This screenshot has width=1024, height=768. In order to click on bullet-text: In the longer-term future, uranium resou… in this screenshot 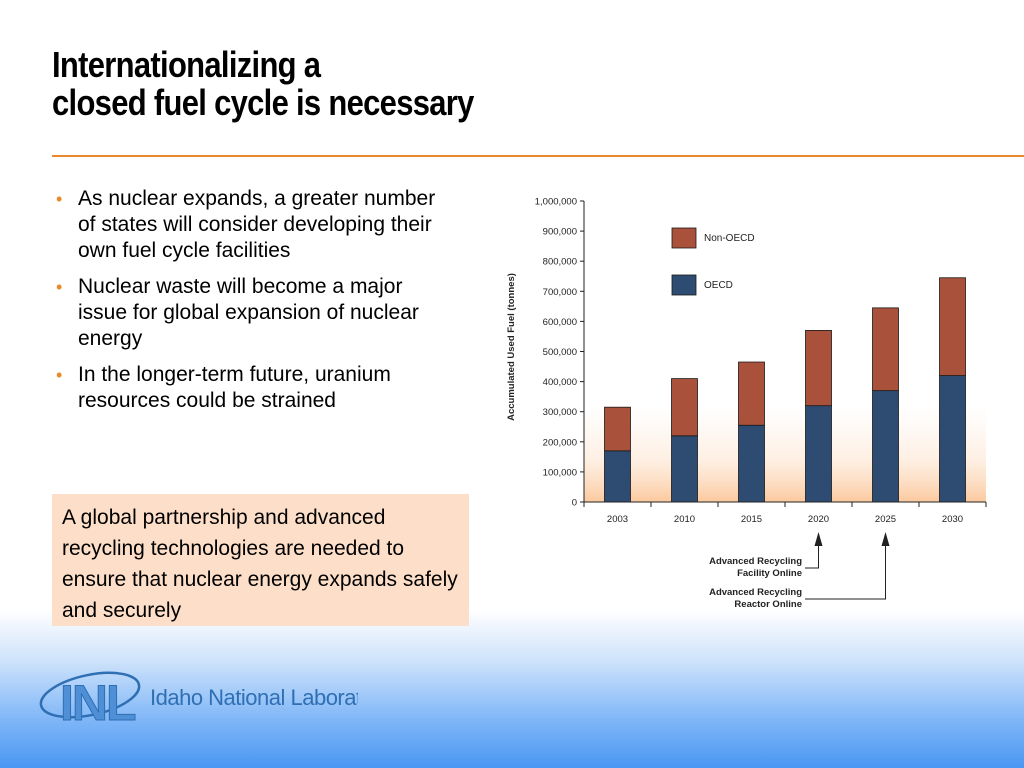, I will do `click(234, 387)`.